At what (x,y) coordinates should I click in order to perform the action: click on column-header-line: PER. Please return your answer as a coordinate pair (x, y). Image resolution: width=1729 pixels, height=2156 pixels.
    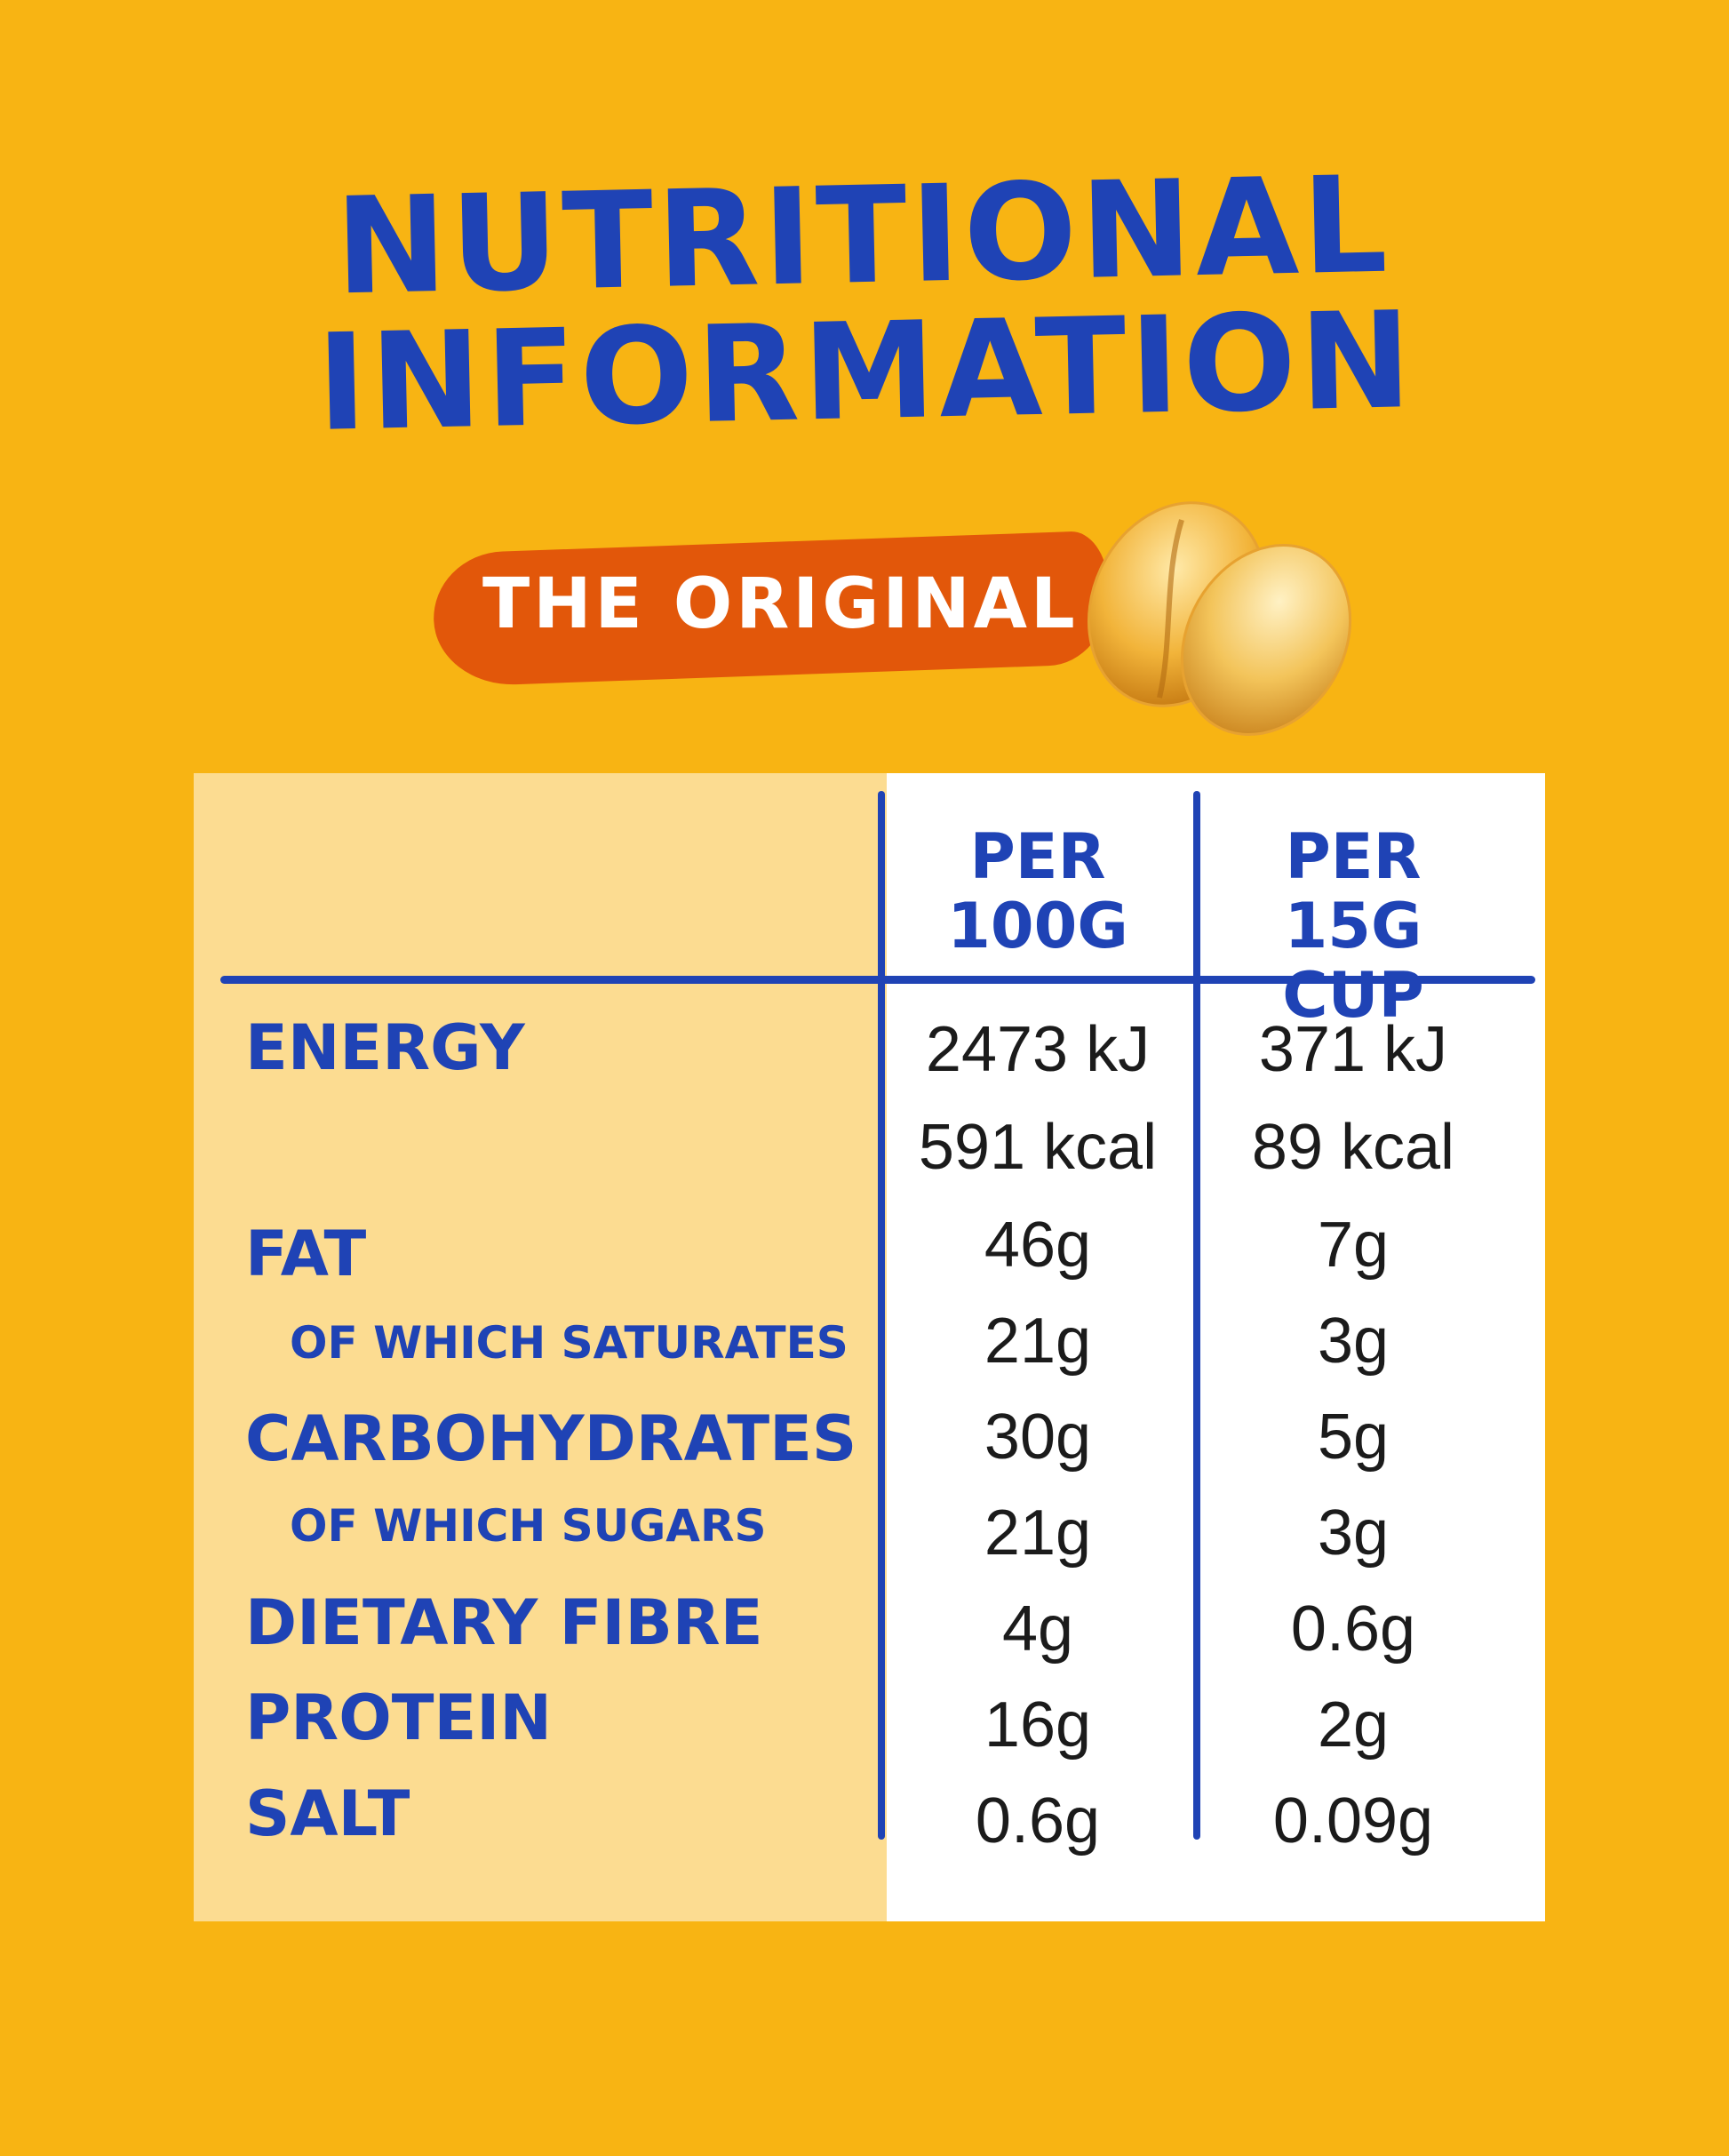
    Looking at the image, I should click on (1037, 856).